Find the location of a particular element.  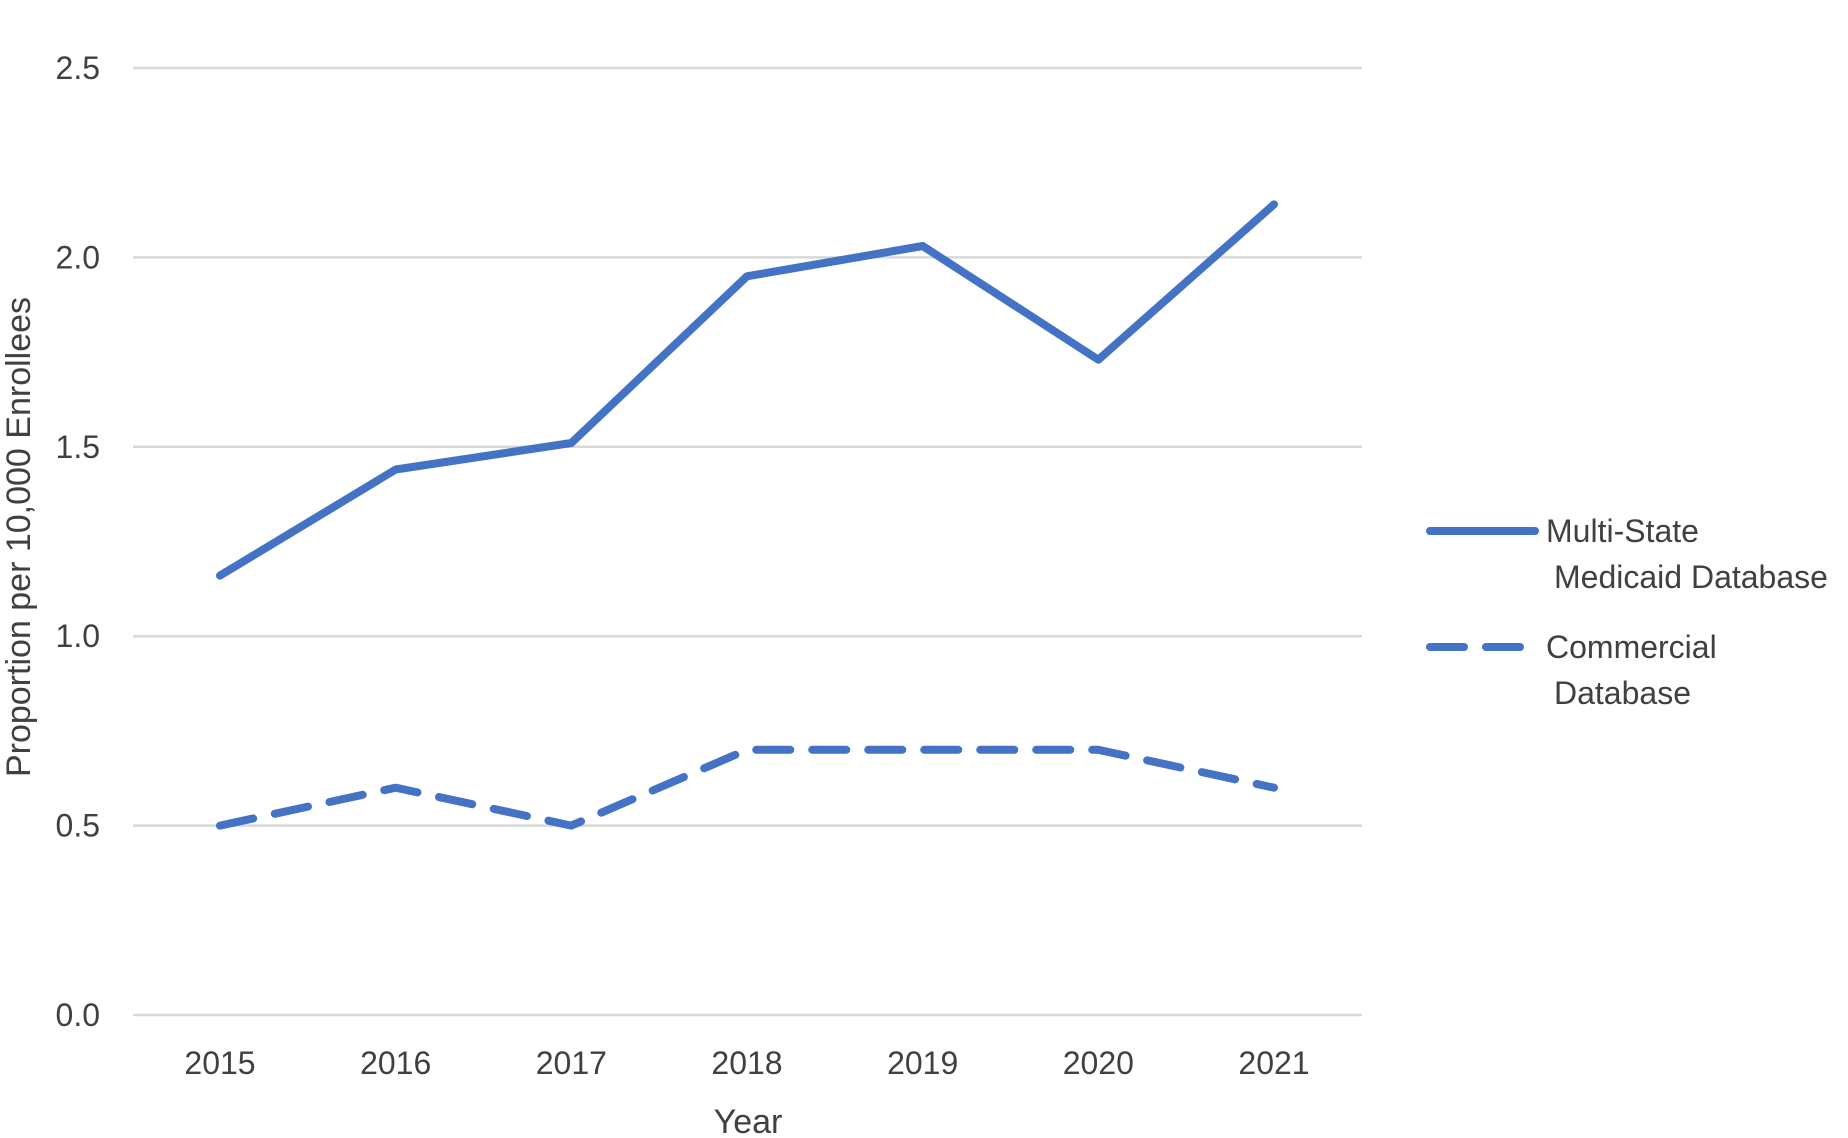

y-tick-label: 0.0 is located at coordinates (78, 1015).